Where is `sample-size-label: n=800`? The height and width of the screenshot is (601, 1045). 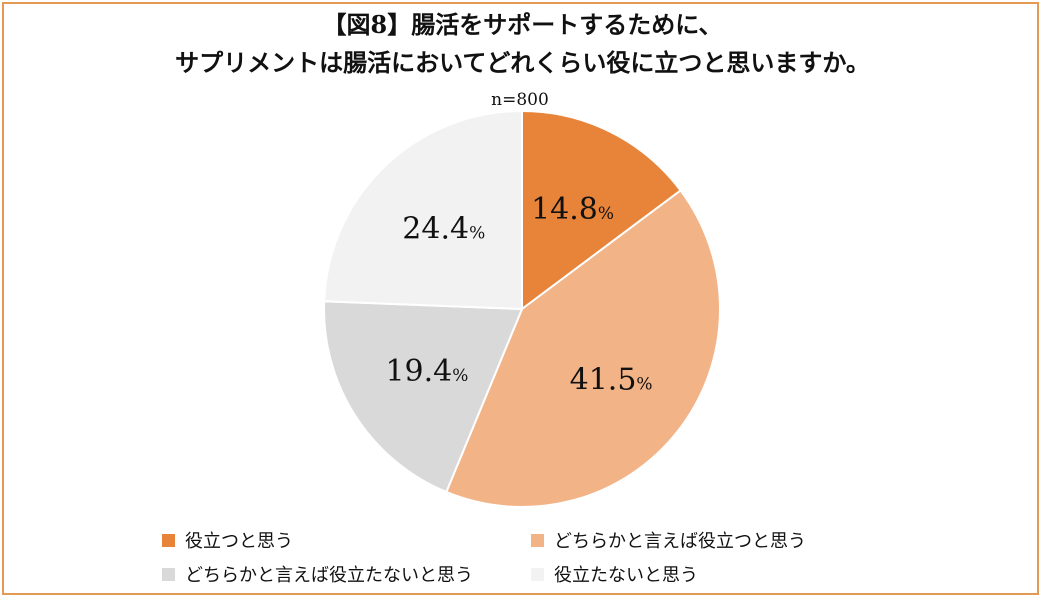
sample-size-label: n=800 is located at coordinates (520, 100).